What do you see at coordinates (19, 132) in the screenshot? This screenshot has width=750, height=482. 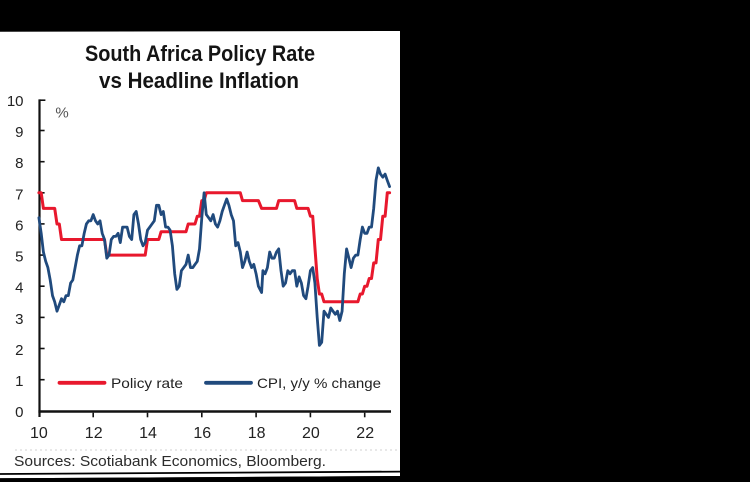 I see `svg-text: 9` at bounding box center [19, 132].